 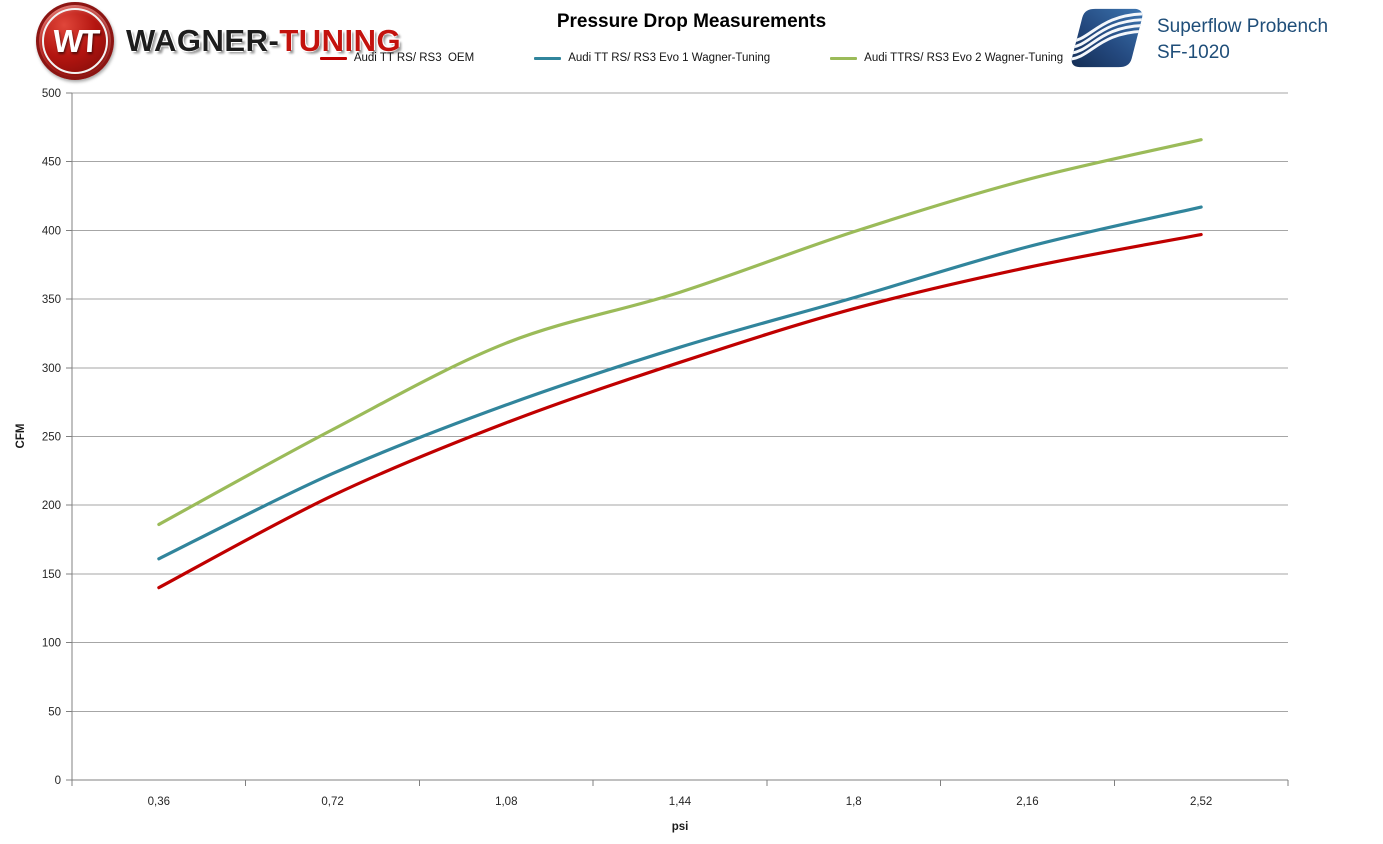 I want to click on wordmark-wagner: WAGNER-, so click(x=203, y=40).